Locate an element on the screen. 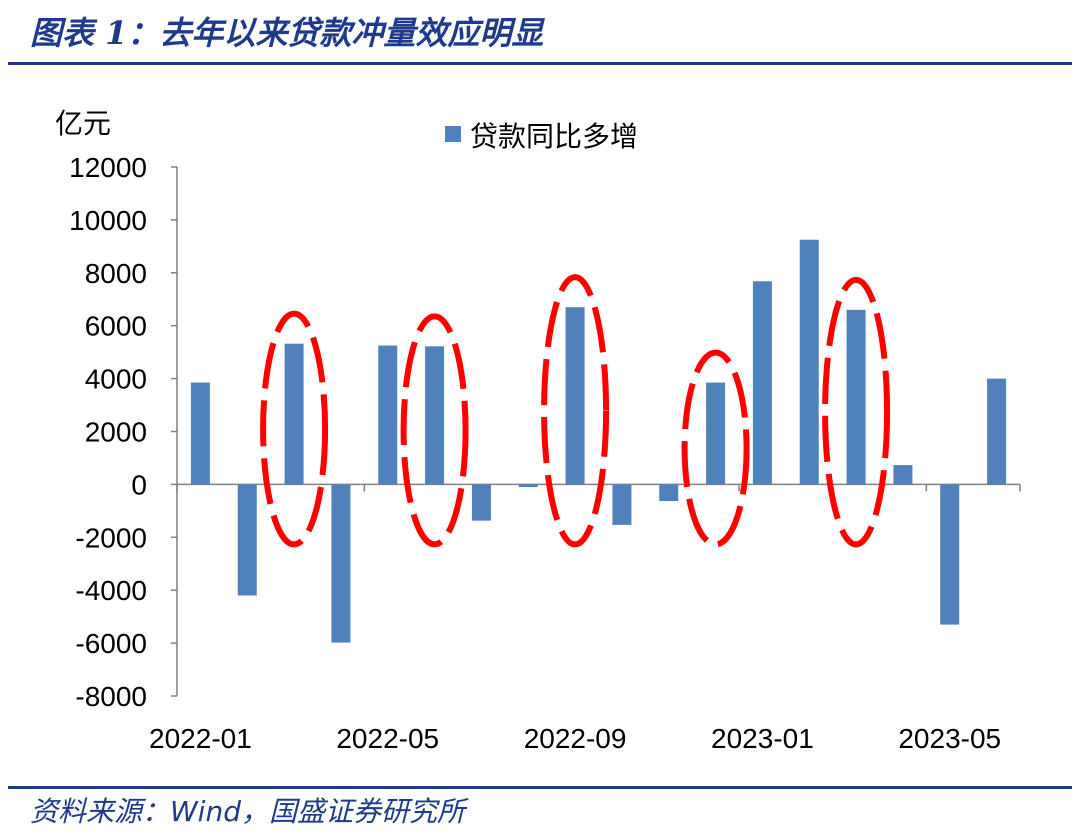 The image size is (1080, 836). y-tick-label: -6000 is located at coordinates (111, 643).